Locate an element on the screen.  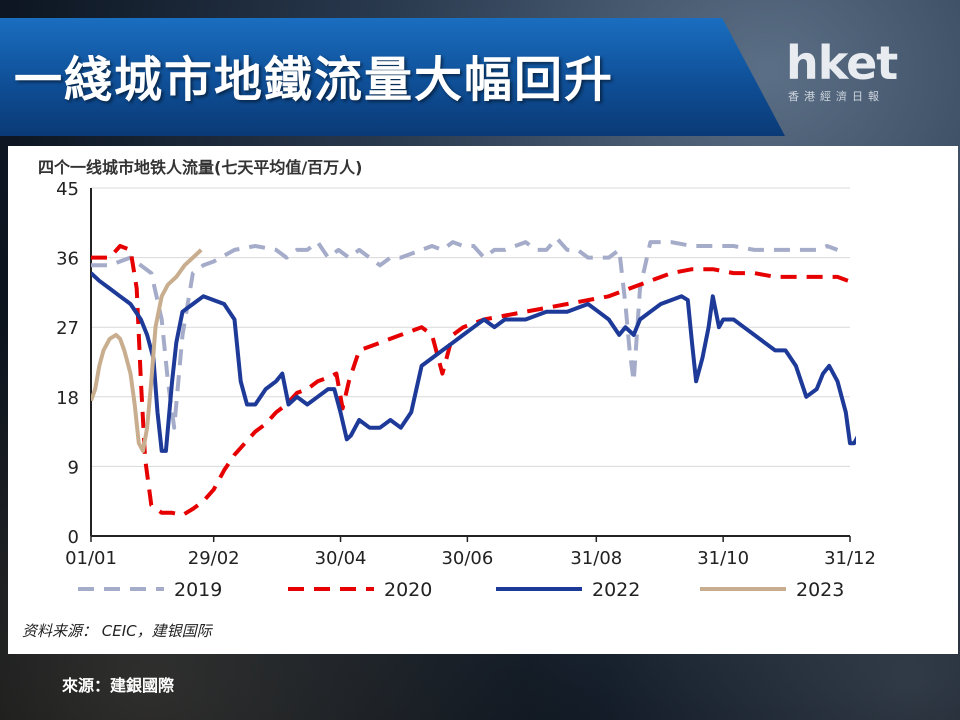
legend-label-2019: 2019 is located at coordinates (198, 590).